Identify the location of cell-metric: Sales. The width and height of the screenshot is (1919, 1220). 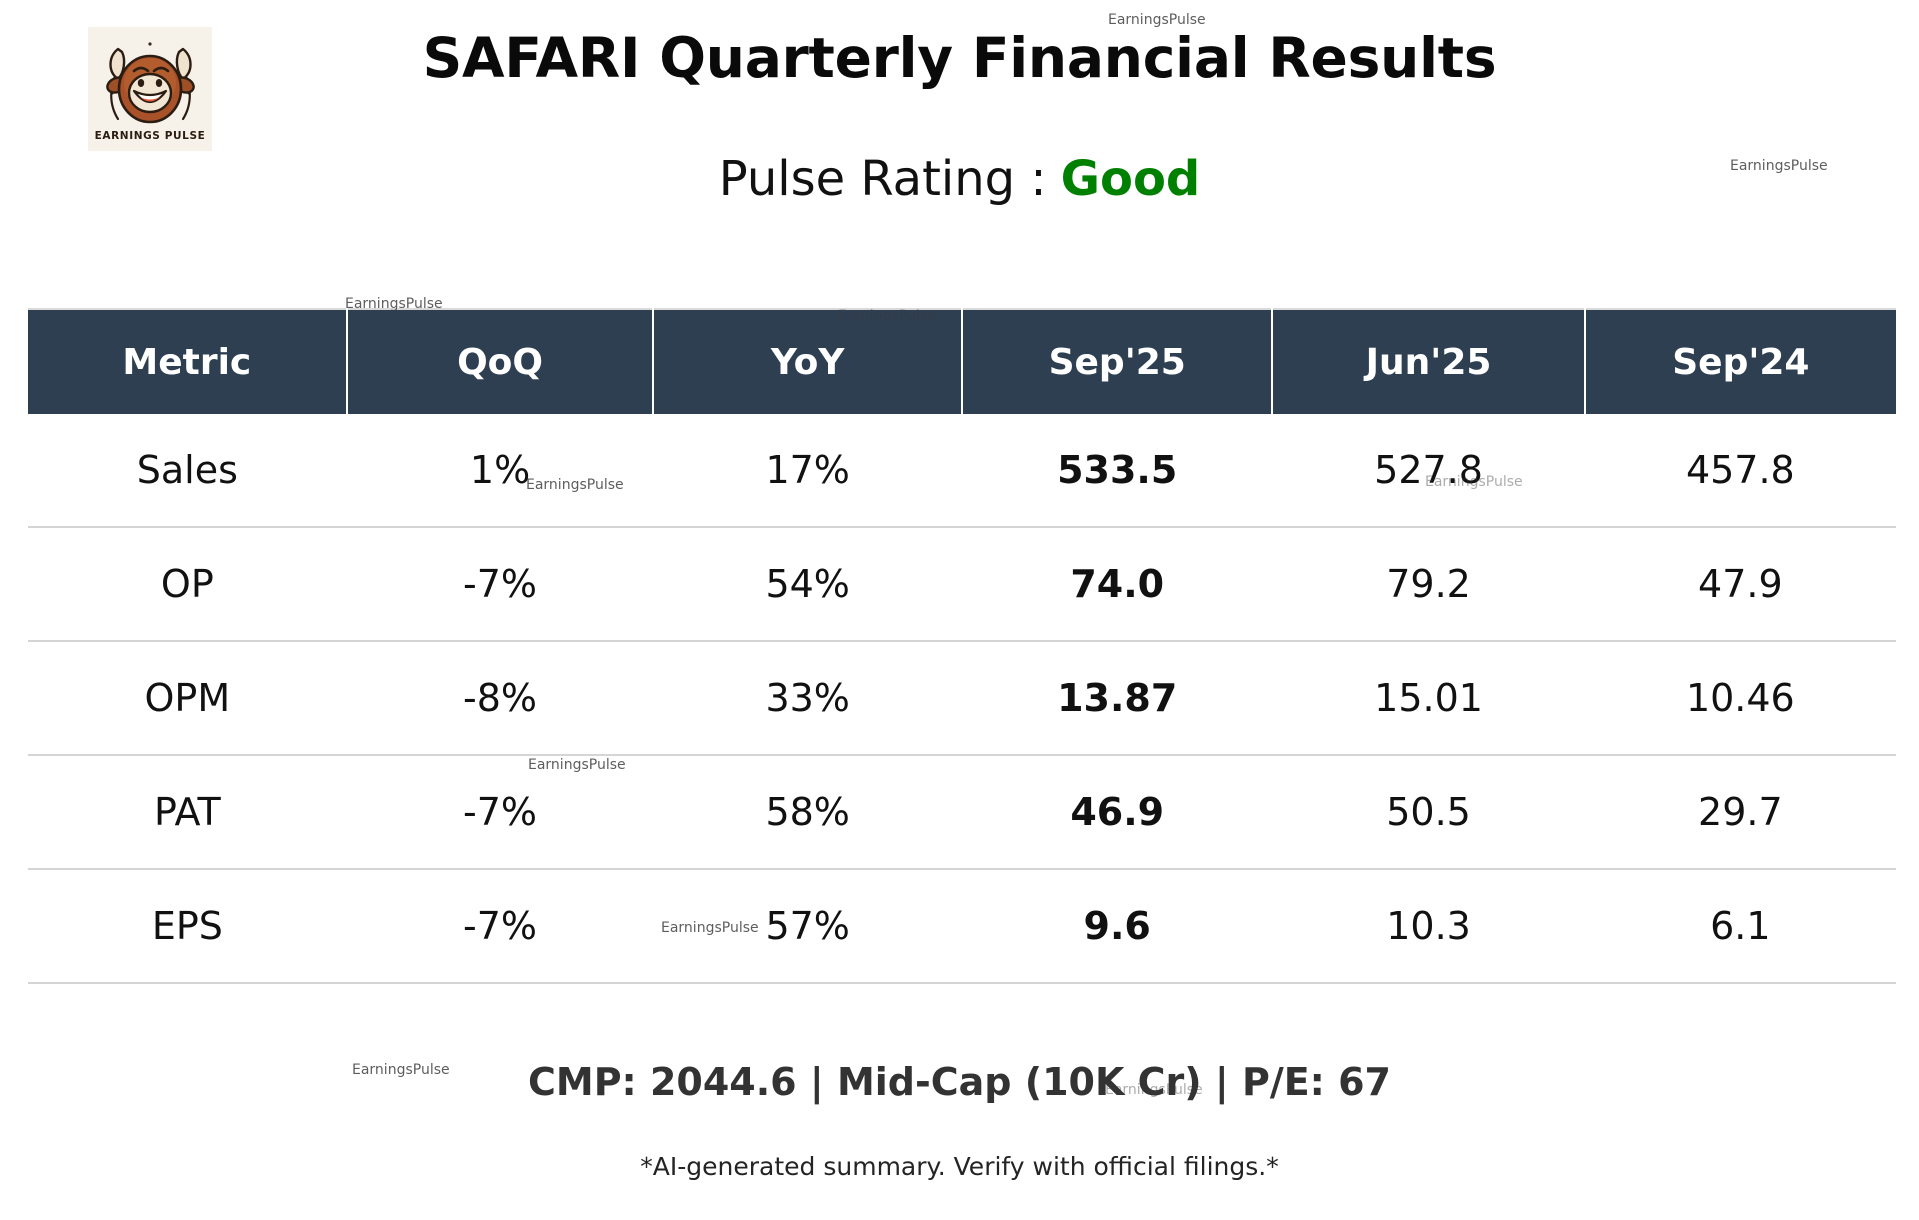
(187, 471).